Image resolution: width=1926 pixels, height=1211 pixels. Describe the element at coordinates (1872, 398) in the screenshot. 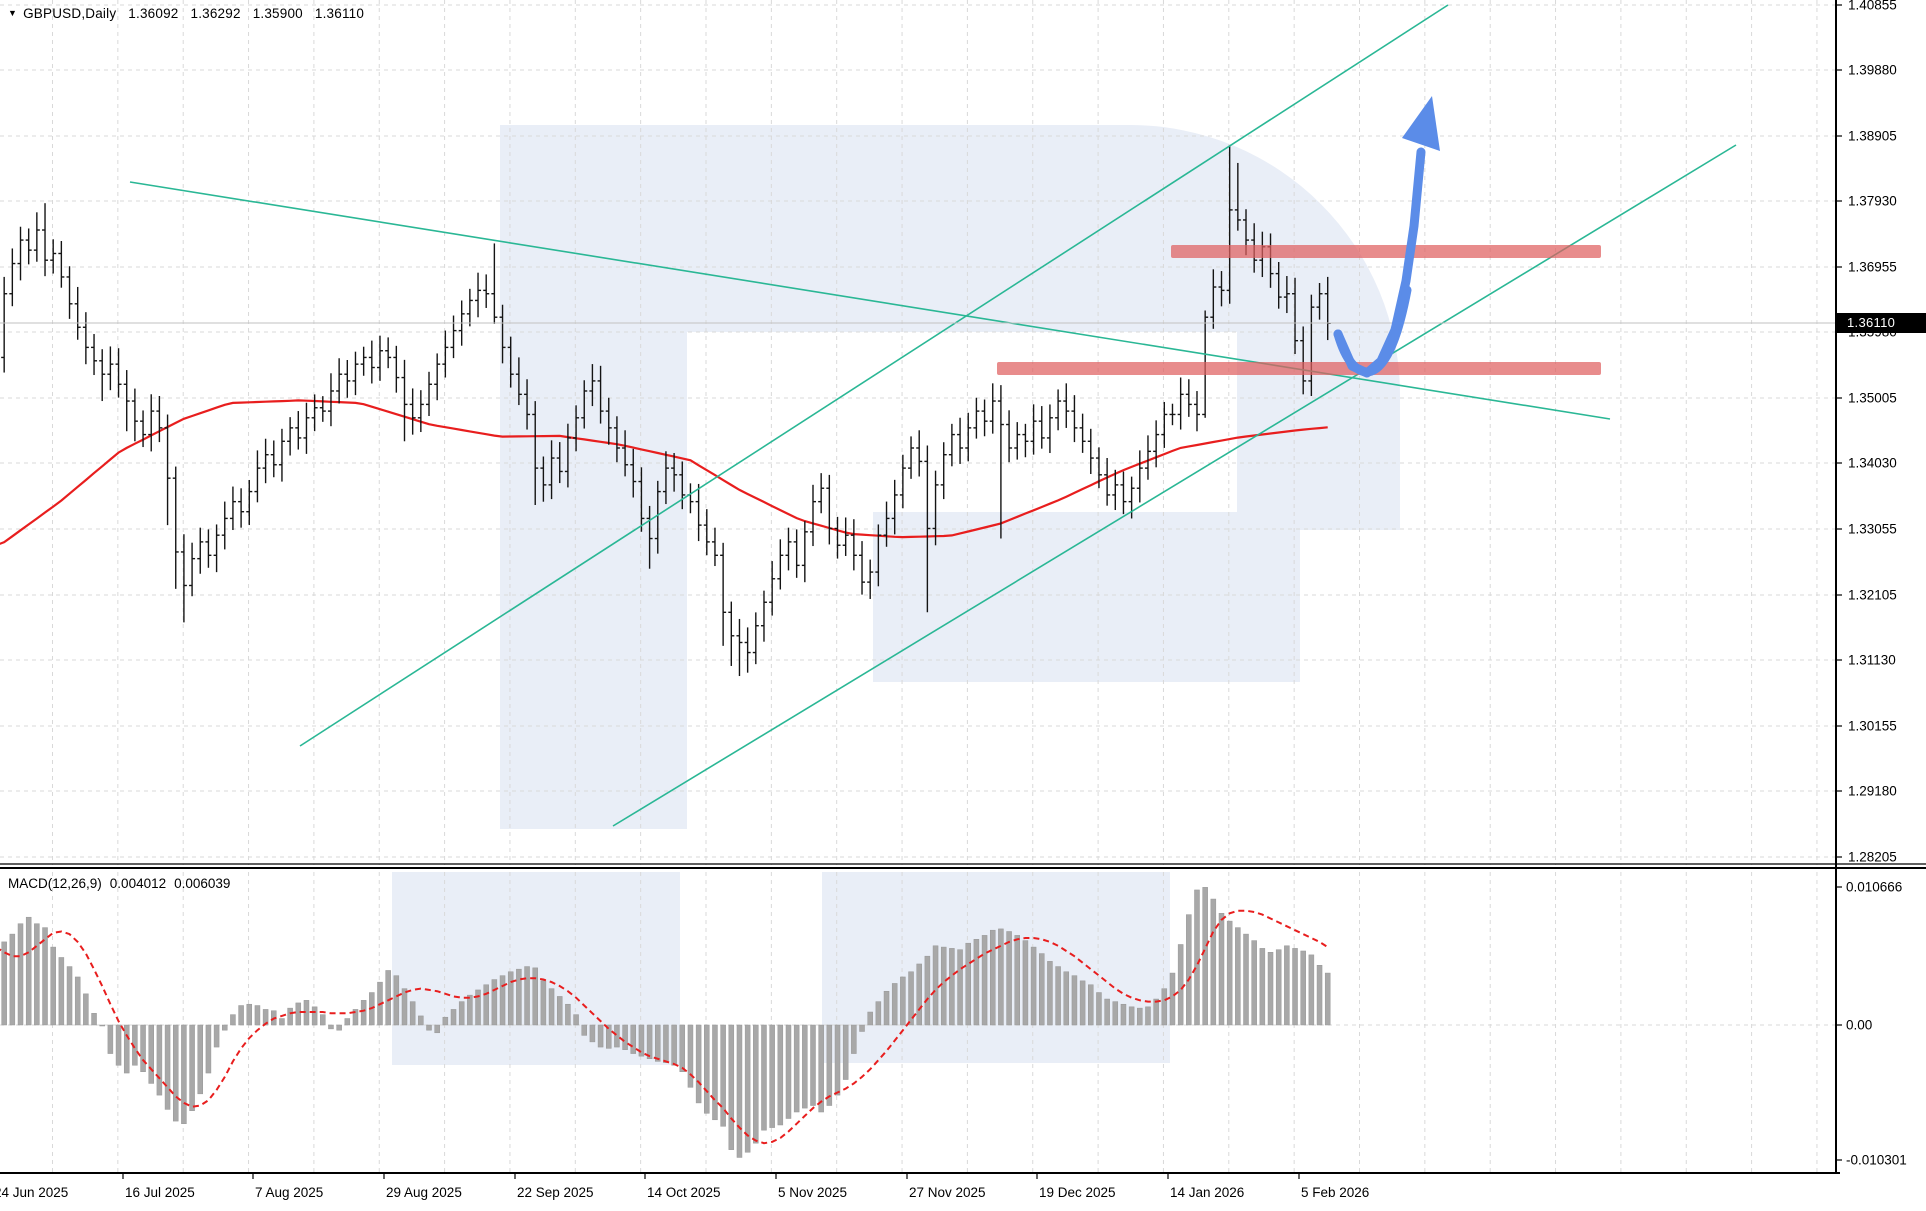

I see `price-tick-label: 1.35005` at that location.